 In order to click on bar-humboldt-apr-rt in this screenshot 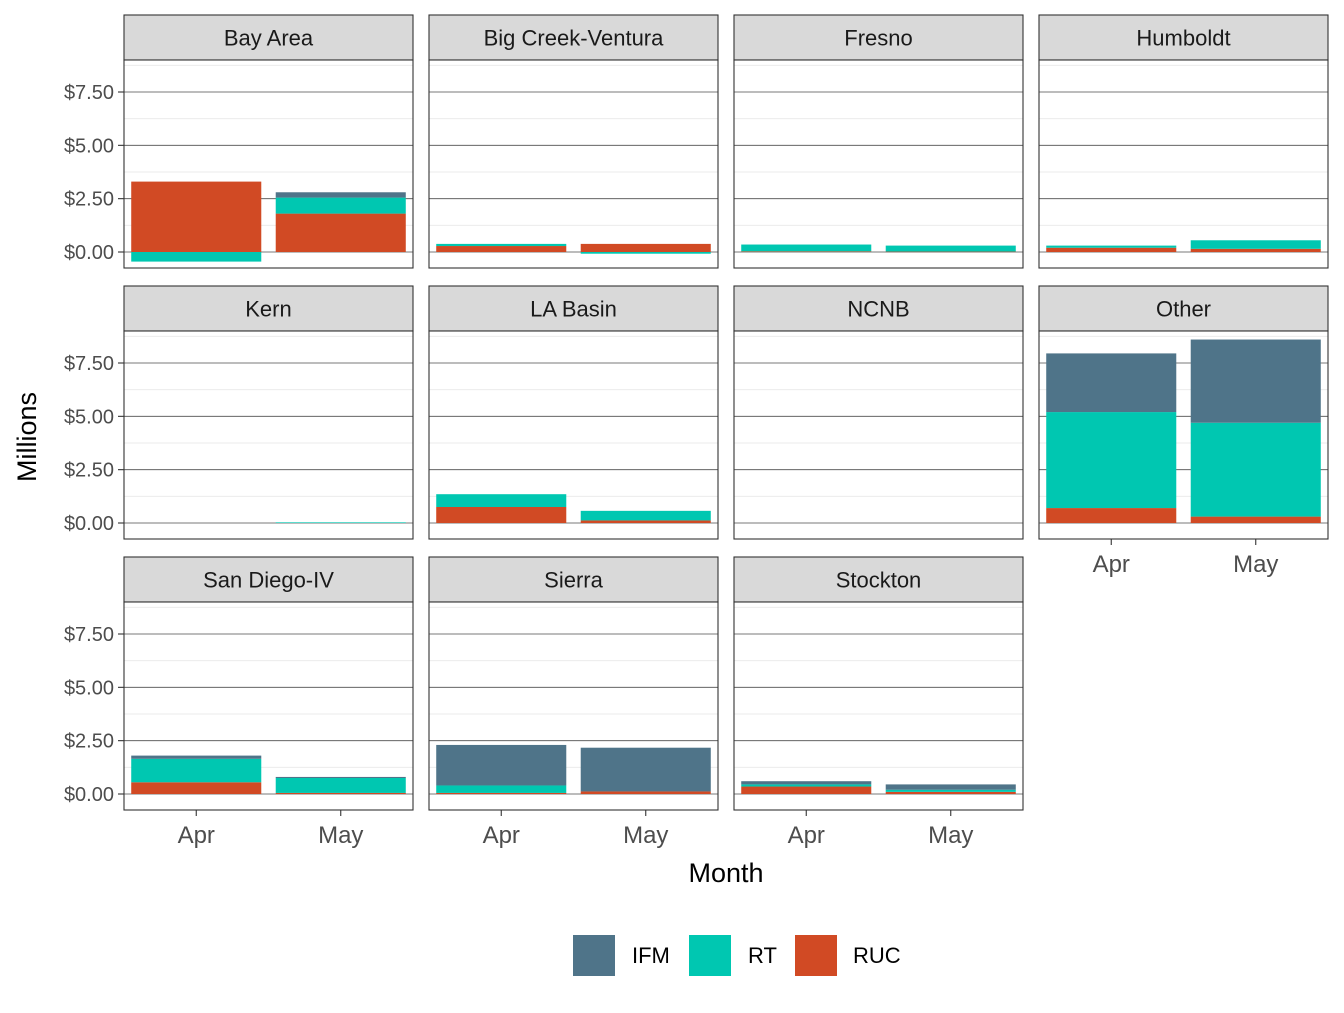, I will do `click(1111, 246)`.